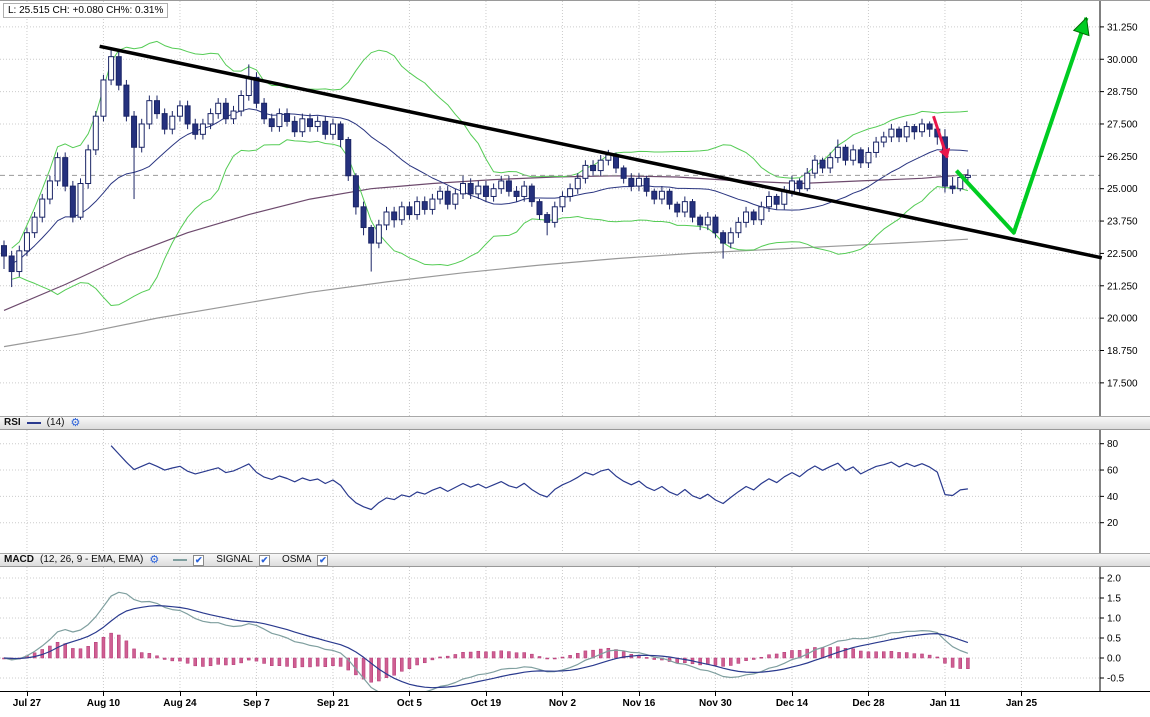  What do you see at coordinates (715, 703) in the screenshot?
I see `time-axis-label: Nov 30` at bounding box center [715, 703].